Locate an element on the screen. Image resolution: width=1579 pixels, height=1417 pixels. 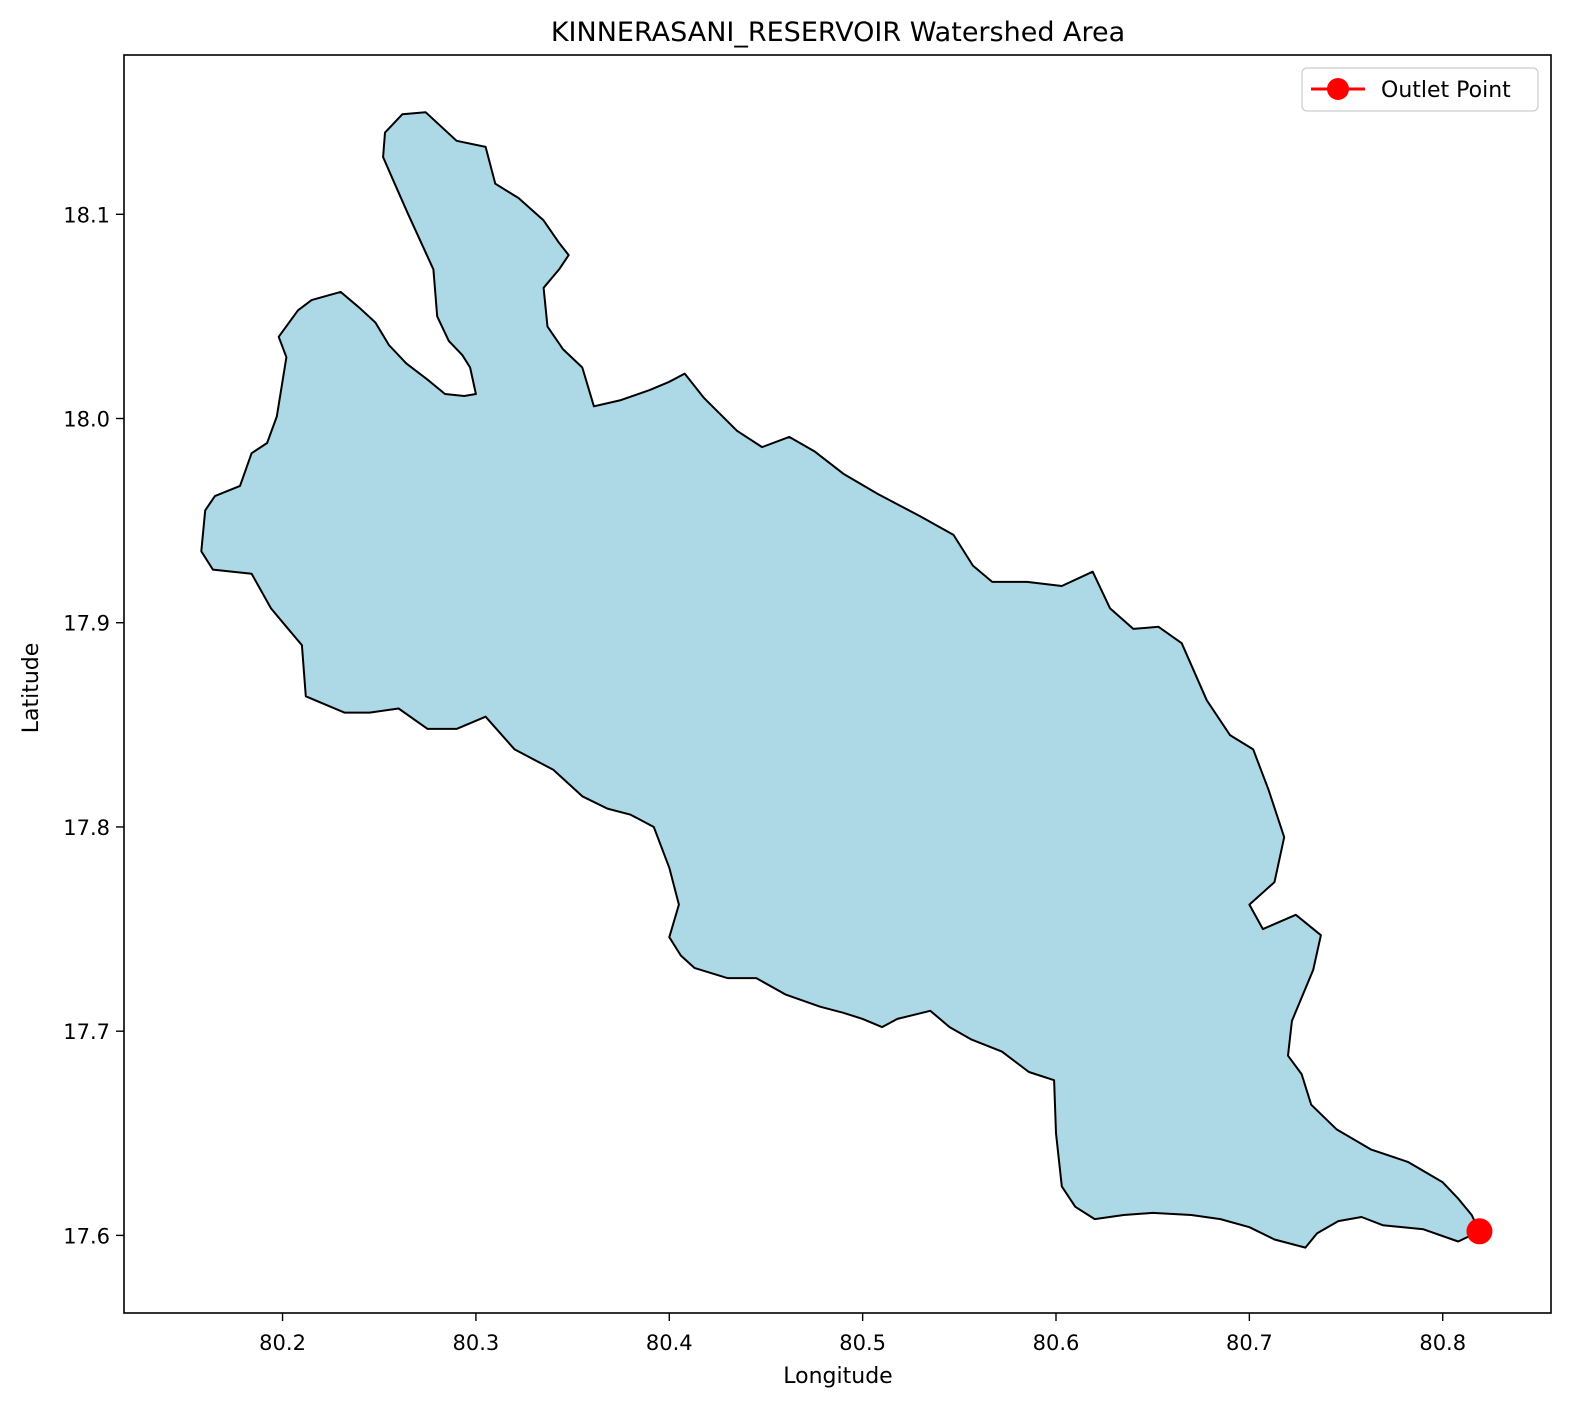
y-tick-label: 17.9 is located at coordinates (86, 624).